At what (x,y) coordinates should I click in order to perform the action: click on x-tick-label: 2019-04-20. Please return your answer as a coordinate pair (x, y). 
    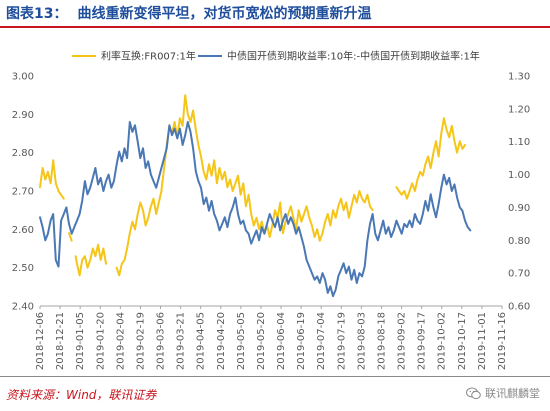
    Looking at the image, I should click on (221, 341).